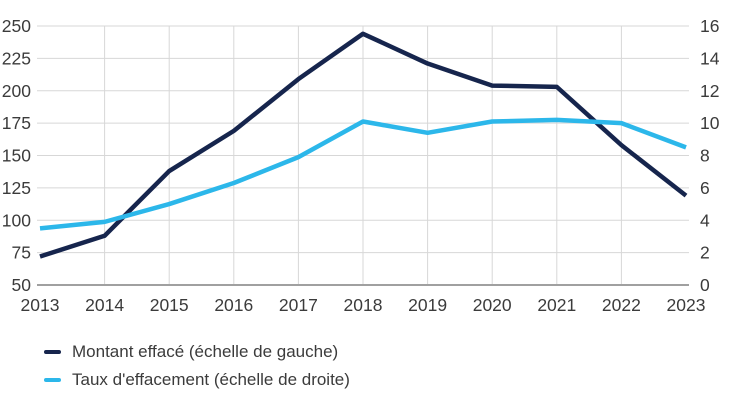  Describe the element at coordinates (16, 188) in the screenshot. I see `left-axis-tick-label: 125` at that location.